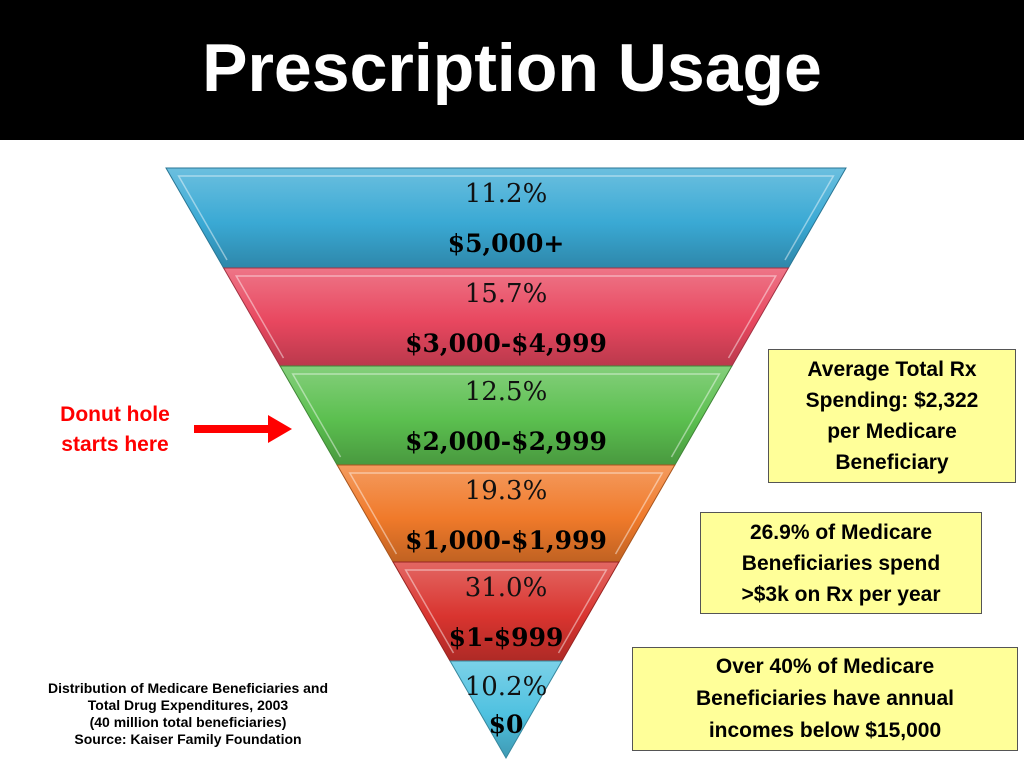 The height and width of the screenshot is (768, 1024). Describe the element at coordinates (506, 491) in the screenshot. I see `segment-percent: 19.3%` at that location.